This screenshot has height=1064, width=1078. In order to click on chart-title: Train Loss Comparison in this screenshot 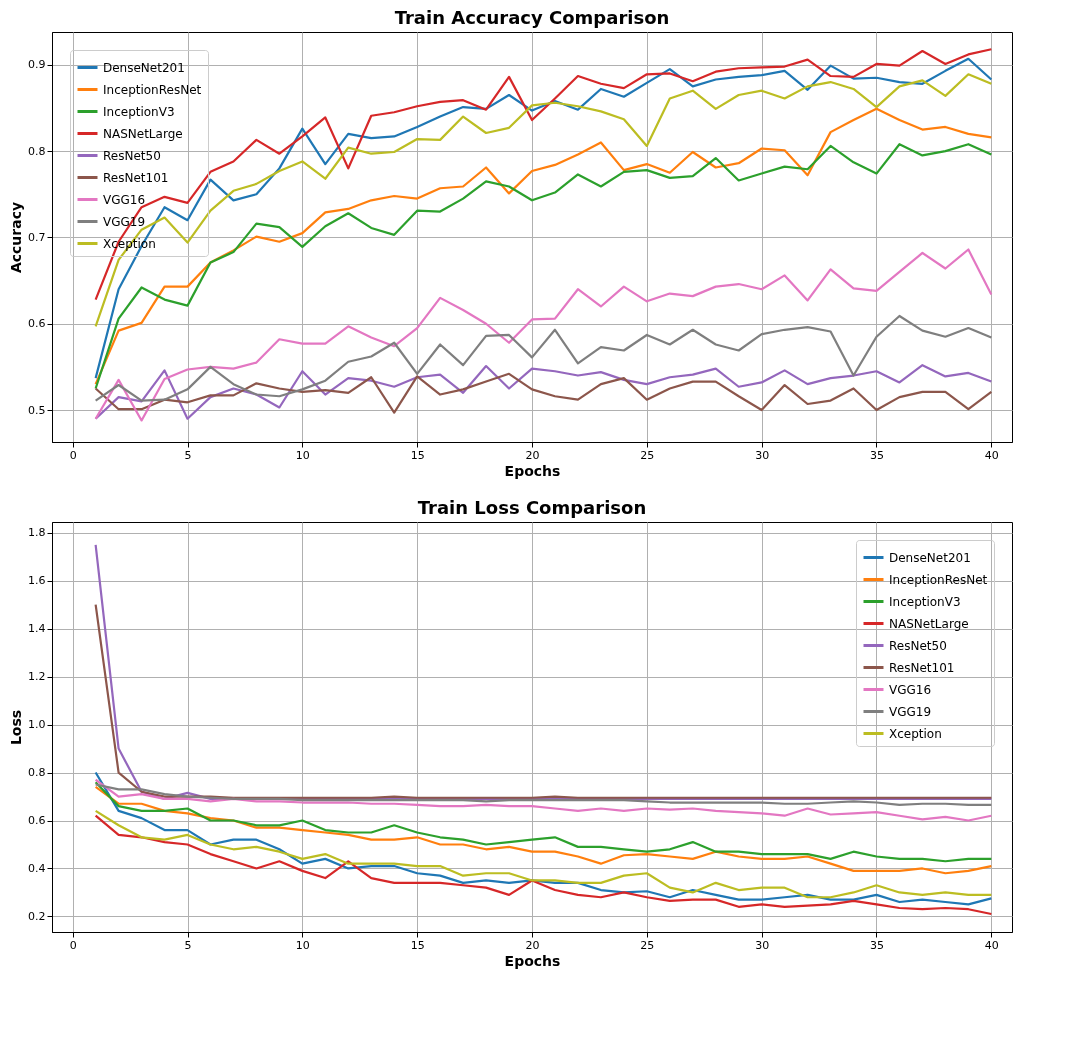, I will do `click(532, 507)`.